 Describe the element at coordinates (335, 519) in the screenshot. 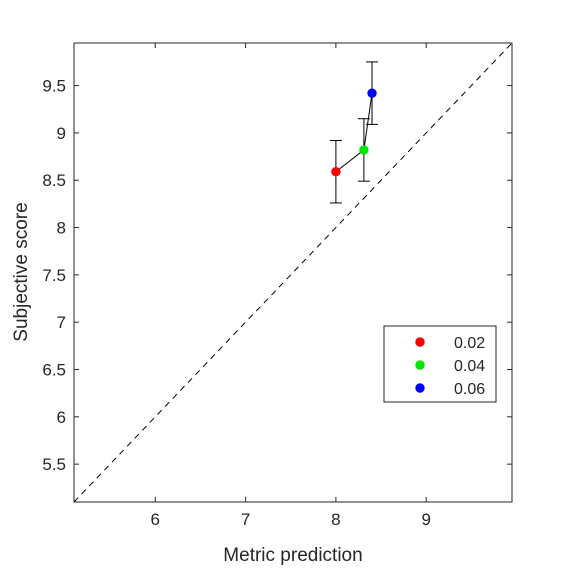

I see `x-tick-label-2: 8` at that location.